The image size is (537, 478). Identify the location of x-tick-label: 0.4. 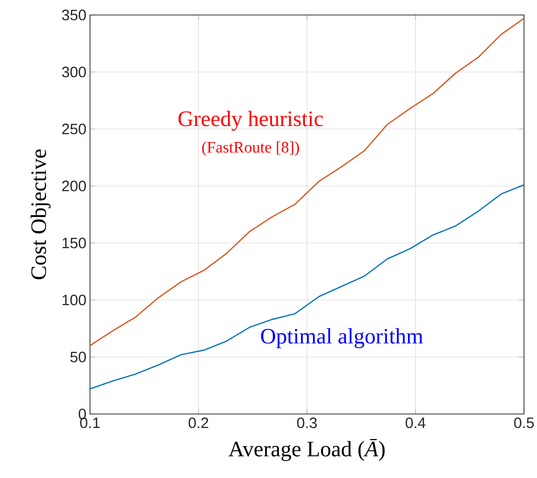
(416, 423).